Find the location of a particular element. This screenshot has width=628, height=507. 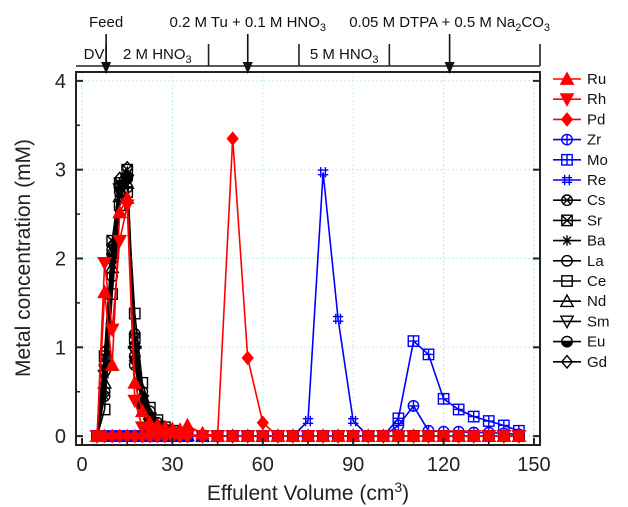

legend-label: Ba is located at coordinates (596, 241).